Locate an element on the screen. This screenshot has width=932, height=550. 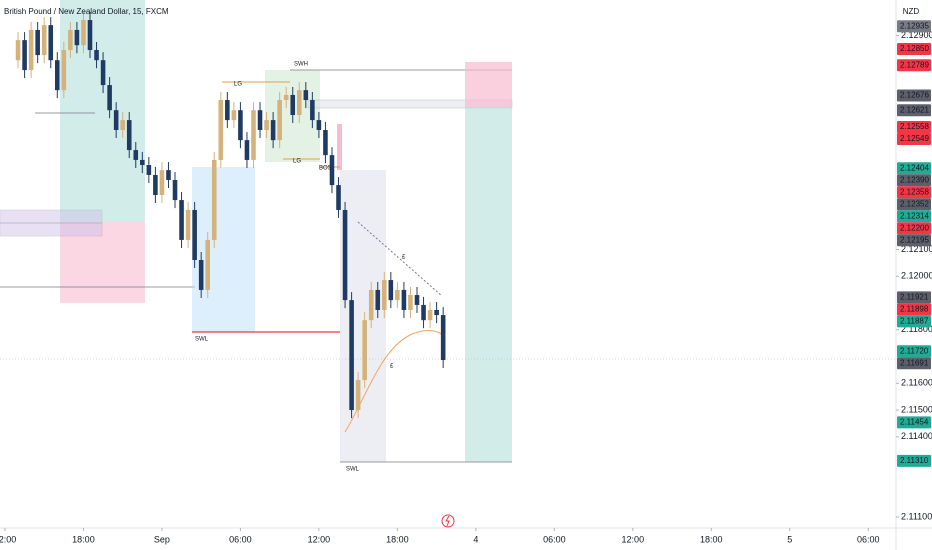
price-label: 2.11310 is located at coordinates (914, 460).